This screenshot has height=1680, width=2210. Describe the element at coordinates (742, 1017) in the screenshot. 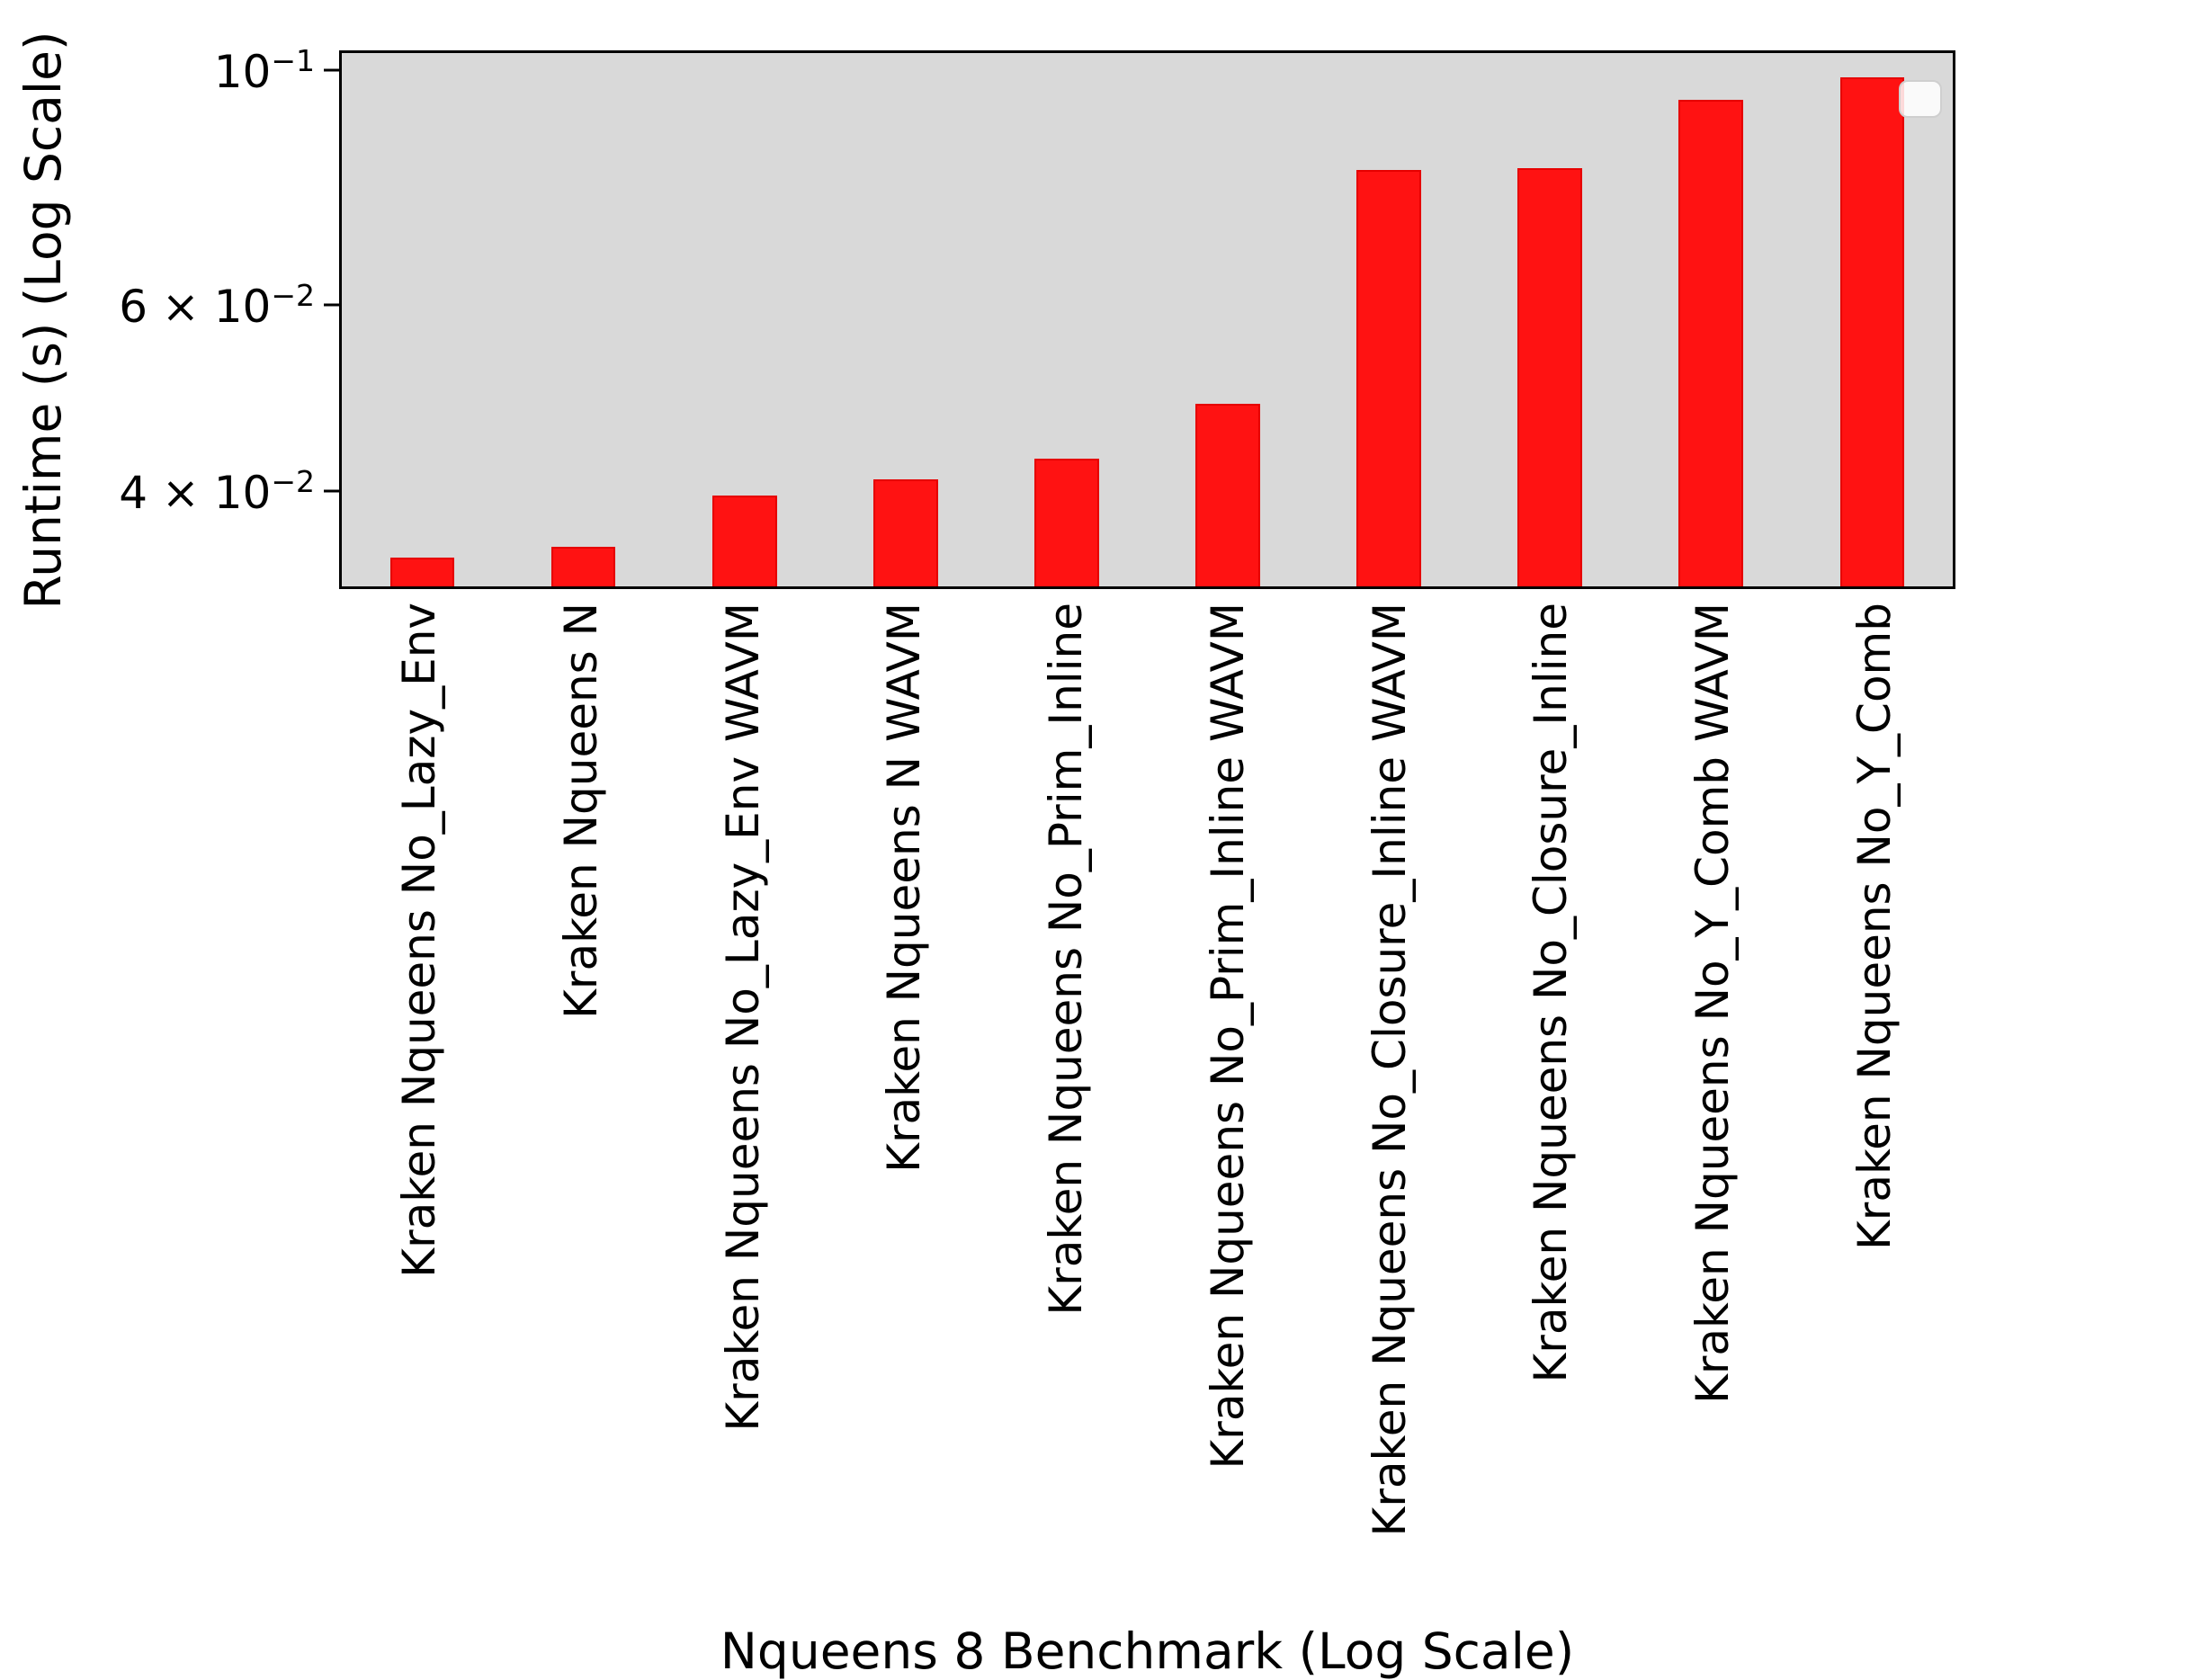

I see `x-category-label: Kraken Nqueens No_Lazy_Env WAVM` at that location.